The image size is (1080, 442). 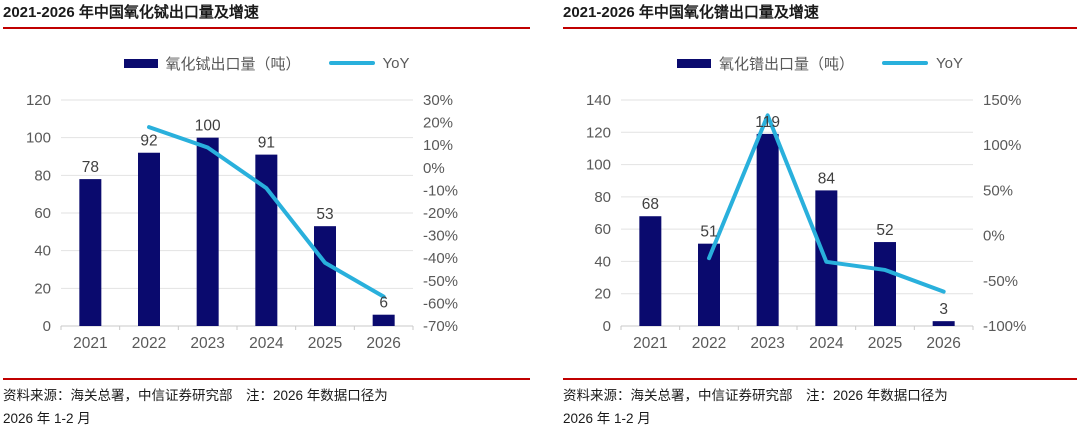 What do you see at coordinates (90, 167) in the screenshot?
I see `bar-value-label: 78` at bounding box center [90, 167].